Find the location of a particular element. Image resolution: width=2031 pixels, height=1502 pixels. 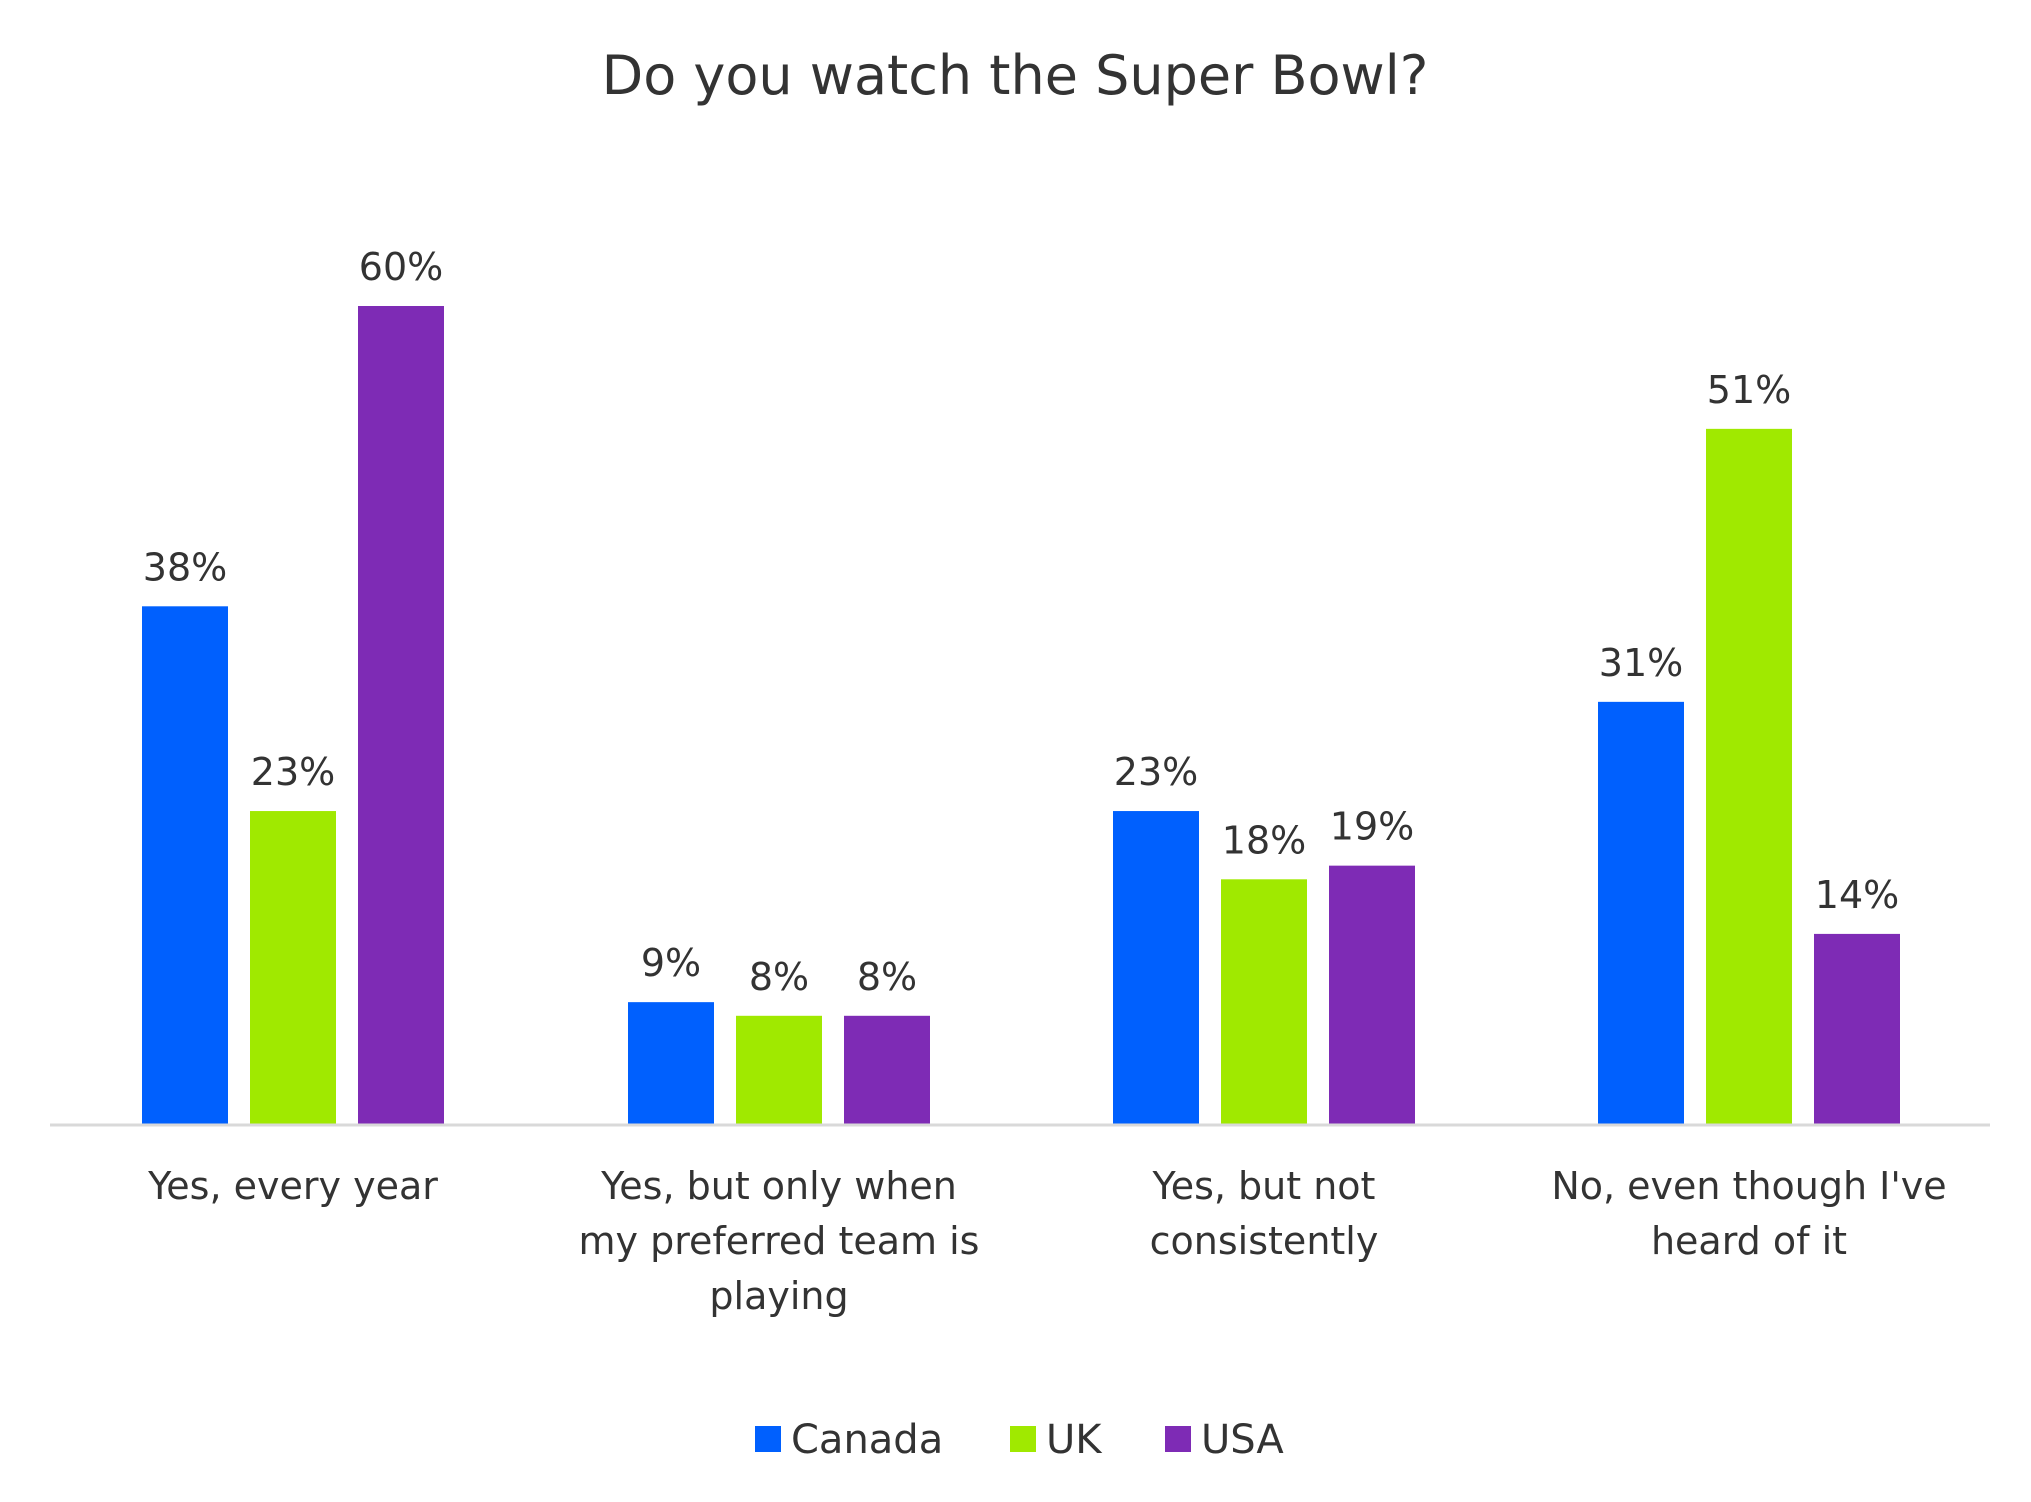

data-label-canada-2: 9% is located at coordinates (671, 963).